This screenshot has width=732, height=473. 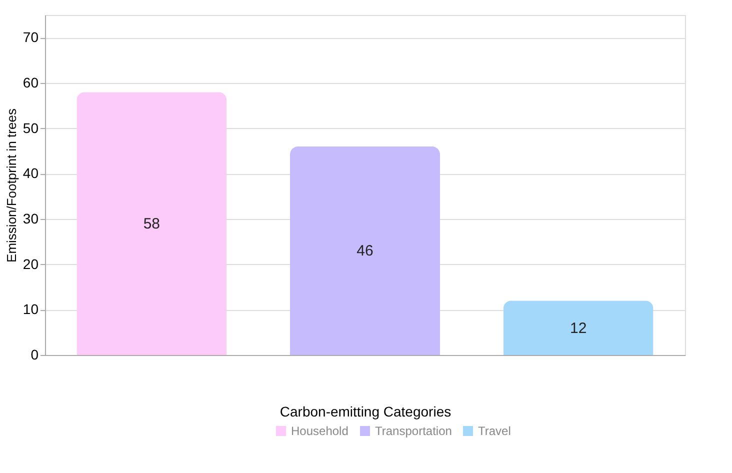 What do you see at coordinates (30, 264) in the screenshot?
I see `y-tick-label: 20` at bounding box center [30, 264].